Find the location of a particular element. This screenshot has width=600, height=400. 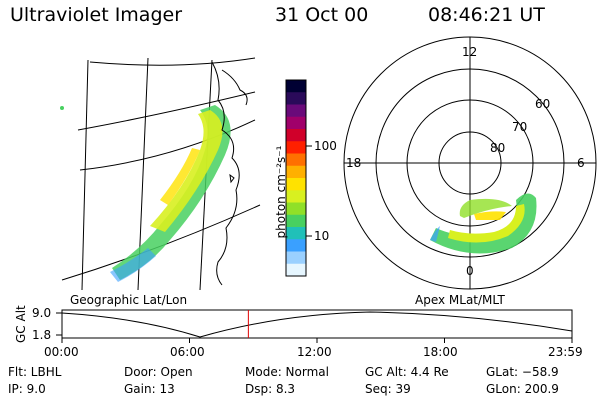

status-glat: GLat: −58.9 is located at coordinates (522, 372).